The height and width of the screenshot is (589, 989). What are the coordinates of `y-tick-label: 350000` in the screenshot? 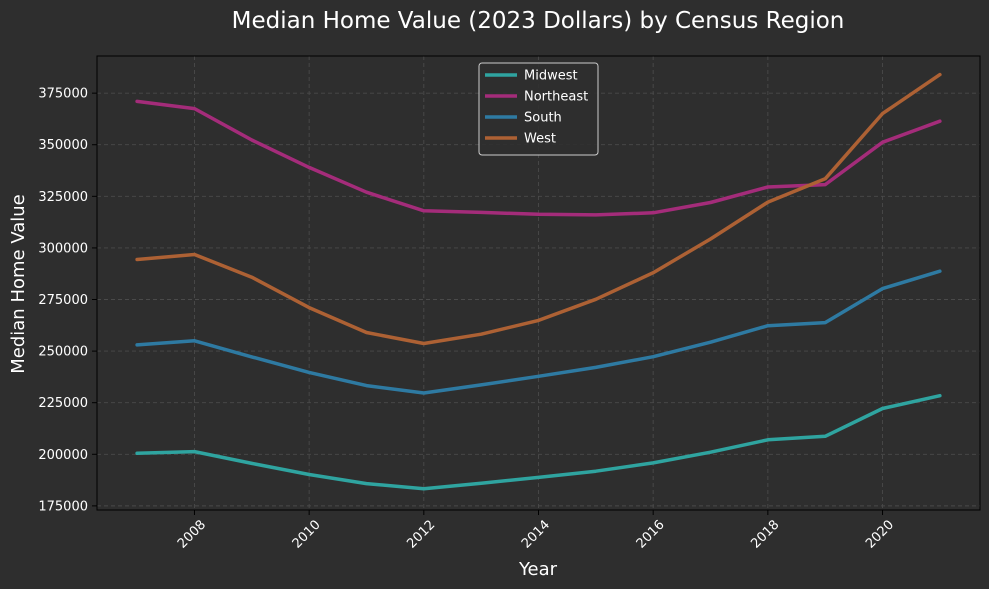 It's located at (63, 145).